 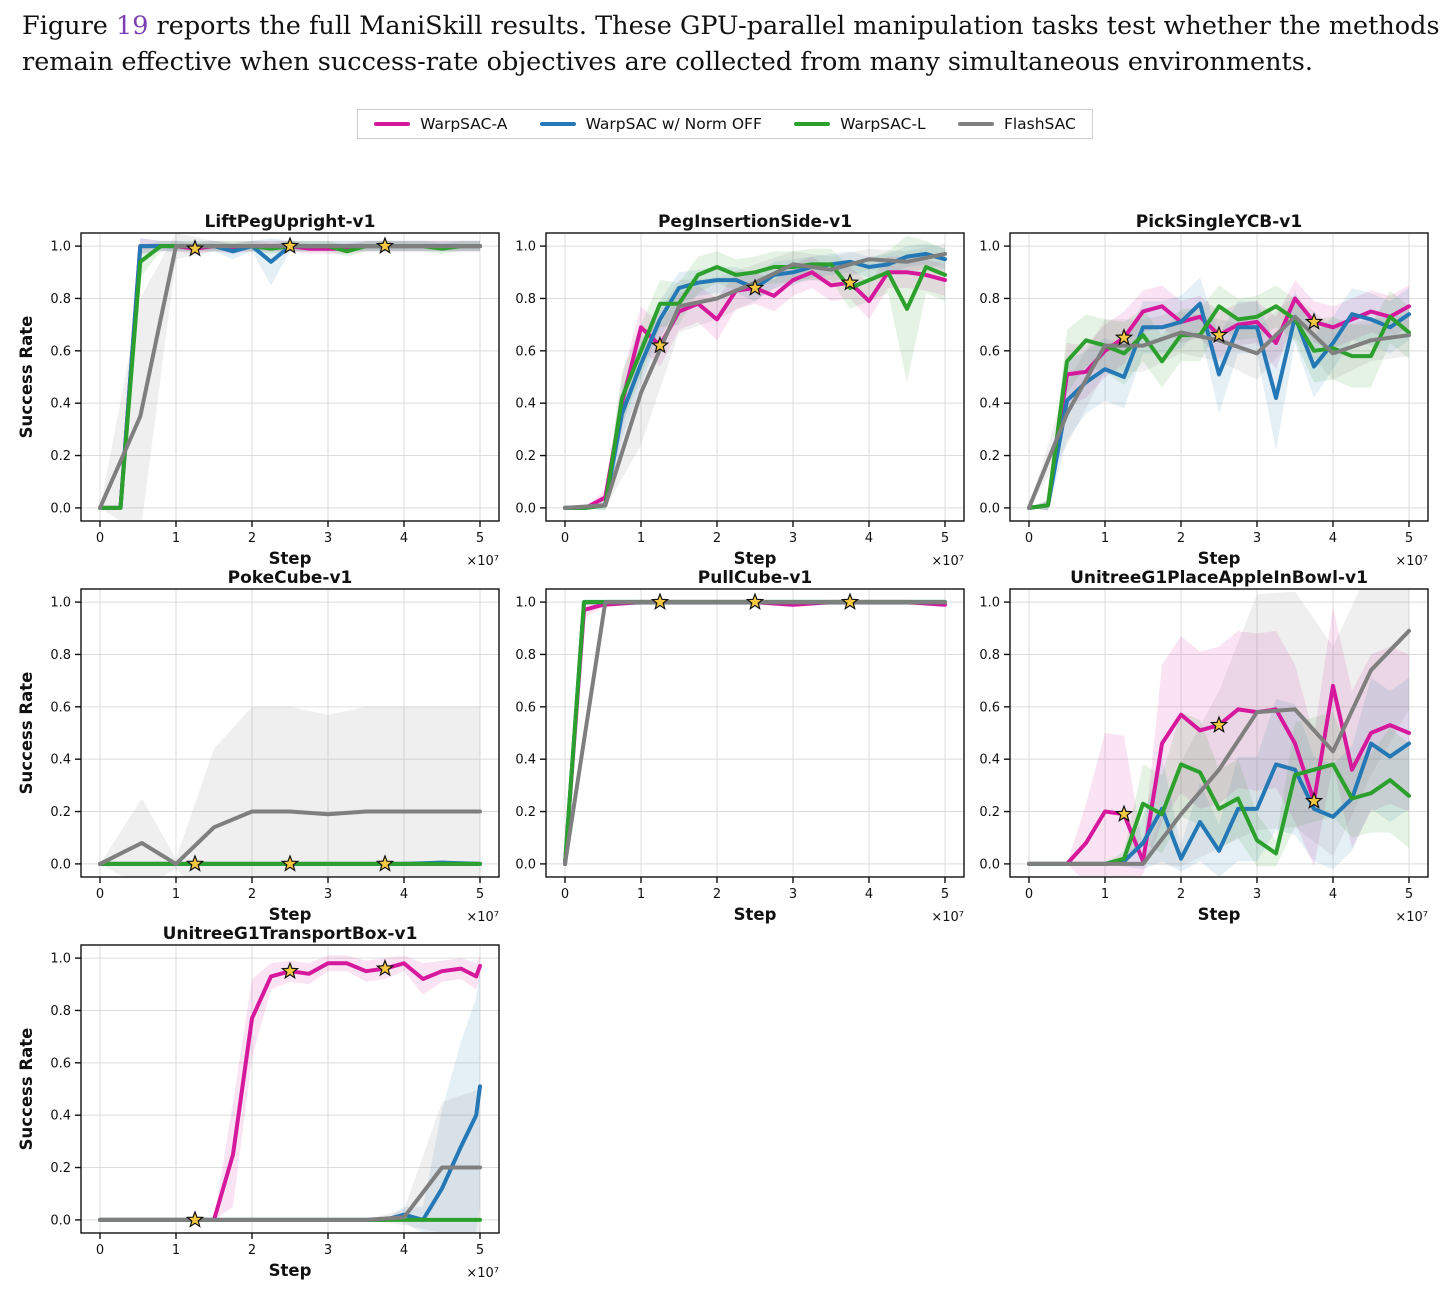 I want to click on figure-reference-link: 19, so click(x=132, y=26).